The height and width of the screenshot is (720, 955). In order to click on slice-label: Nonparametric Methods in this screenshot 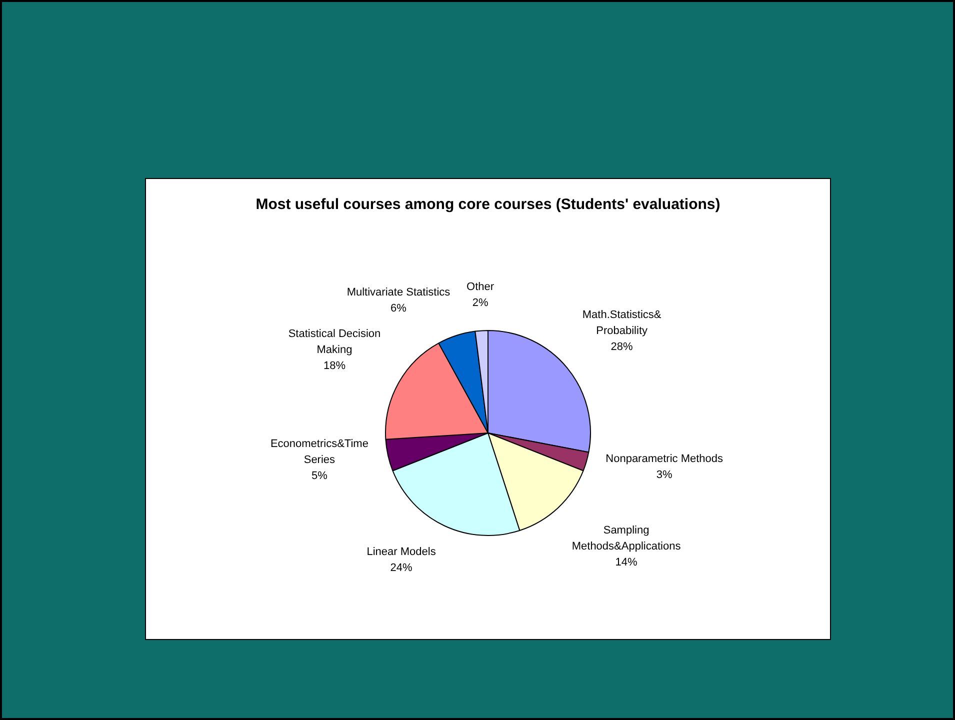, I will do `click(665, 459)`.